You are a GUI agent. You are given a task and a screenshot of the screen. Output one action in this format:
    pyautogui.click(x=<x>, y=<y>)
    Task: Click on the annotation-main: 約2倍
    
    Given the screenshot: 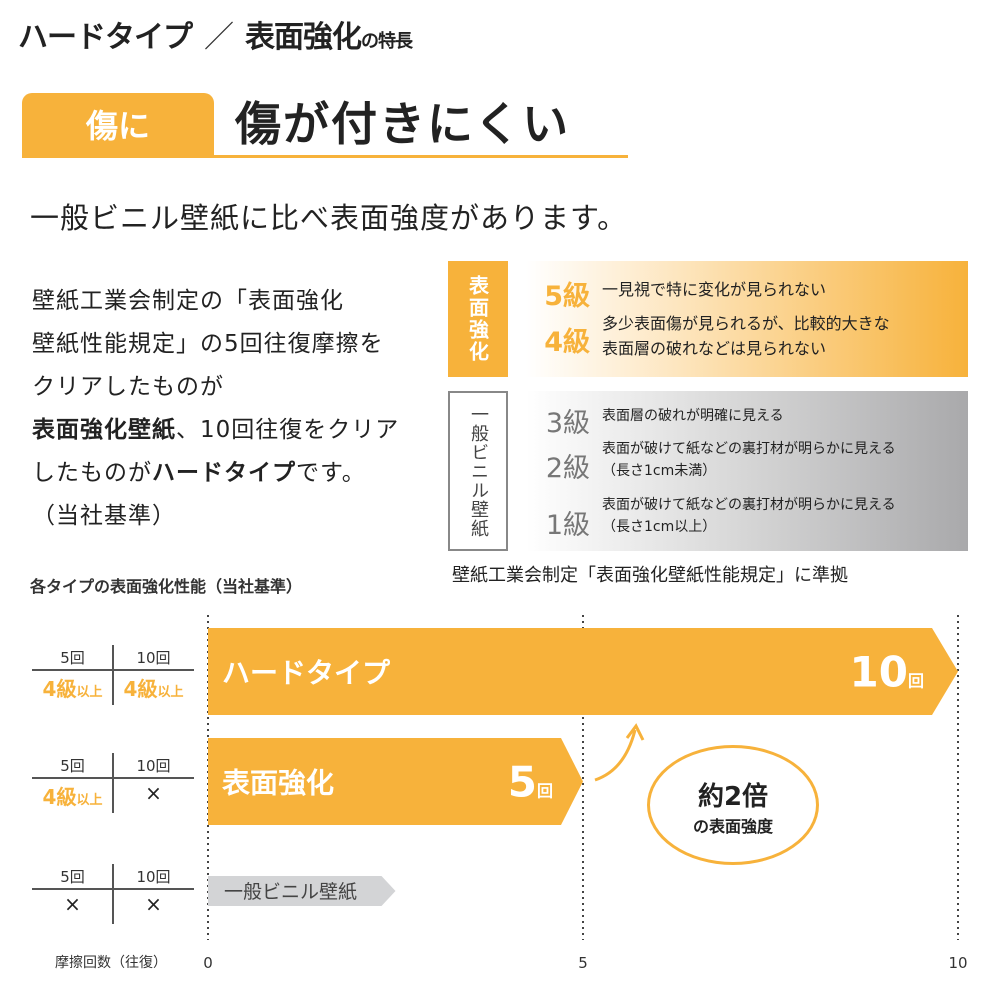 What is the action you would take?
    pyautogui.click(x=733, y=797)
    